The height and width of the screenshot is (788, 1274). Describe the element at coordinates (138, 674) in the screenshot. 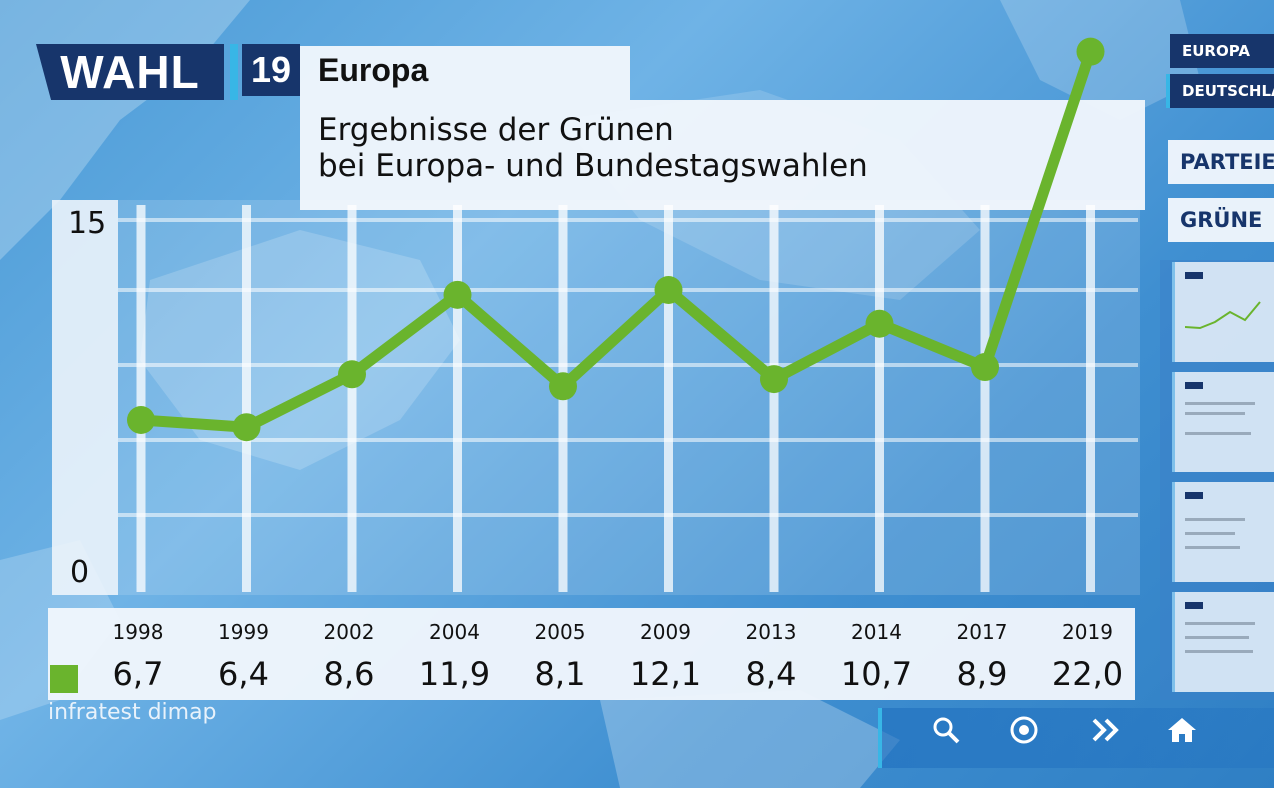

I see `data-label-1998: 6,7` at that location.